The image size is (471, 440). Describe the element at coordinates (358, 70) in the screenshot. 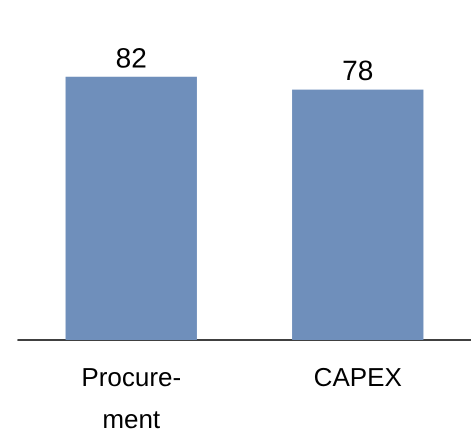

I see `data-label: 78` at that location.